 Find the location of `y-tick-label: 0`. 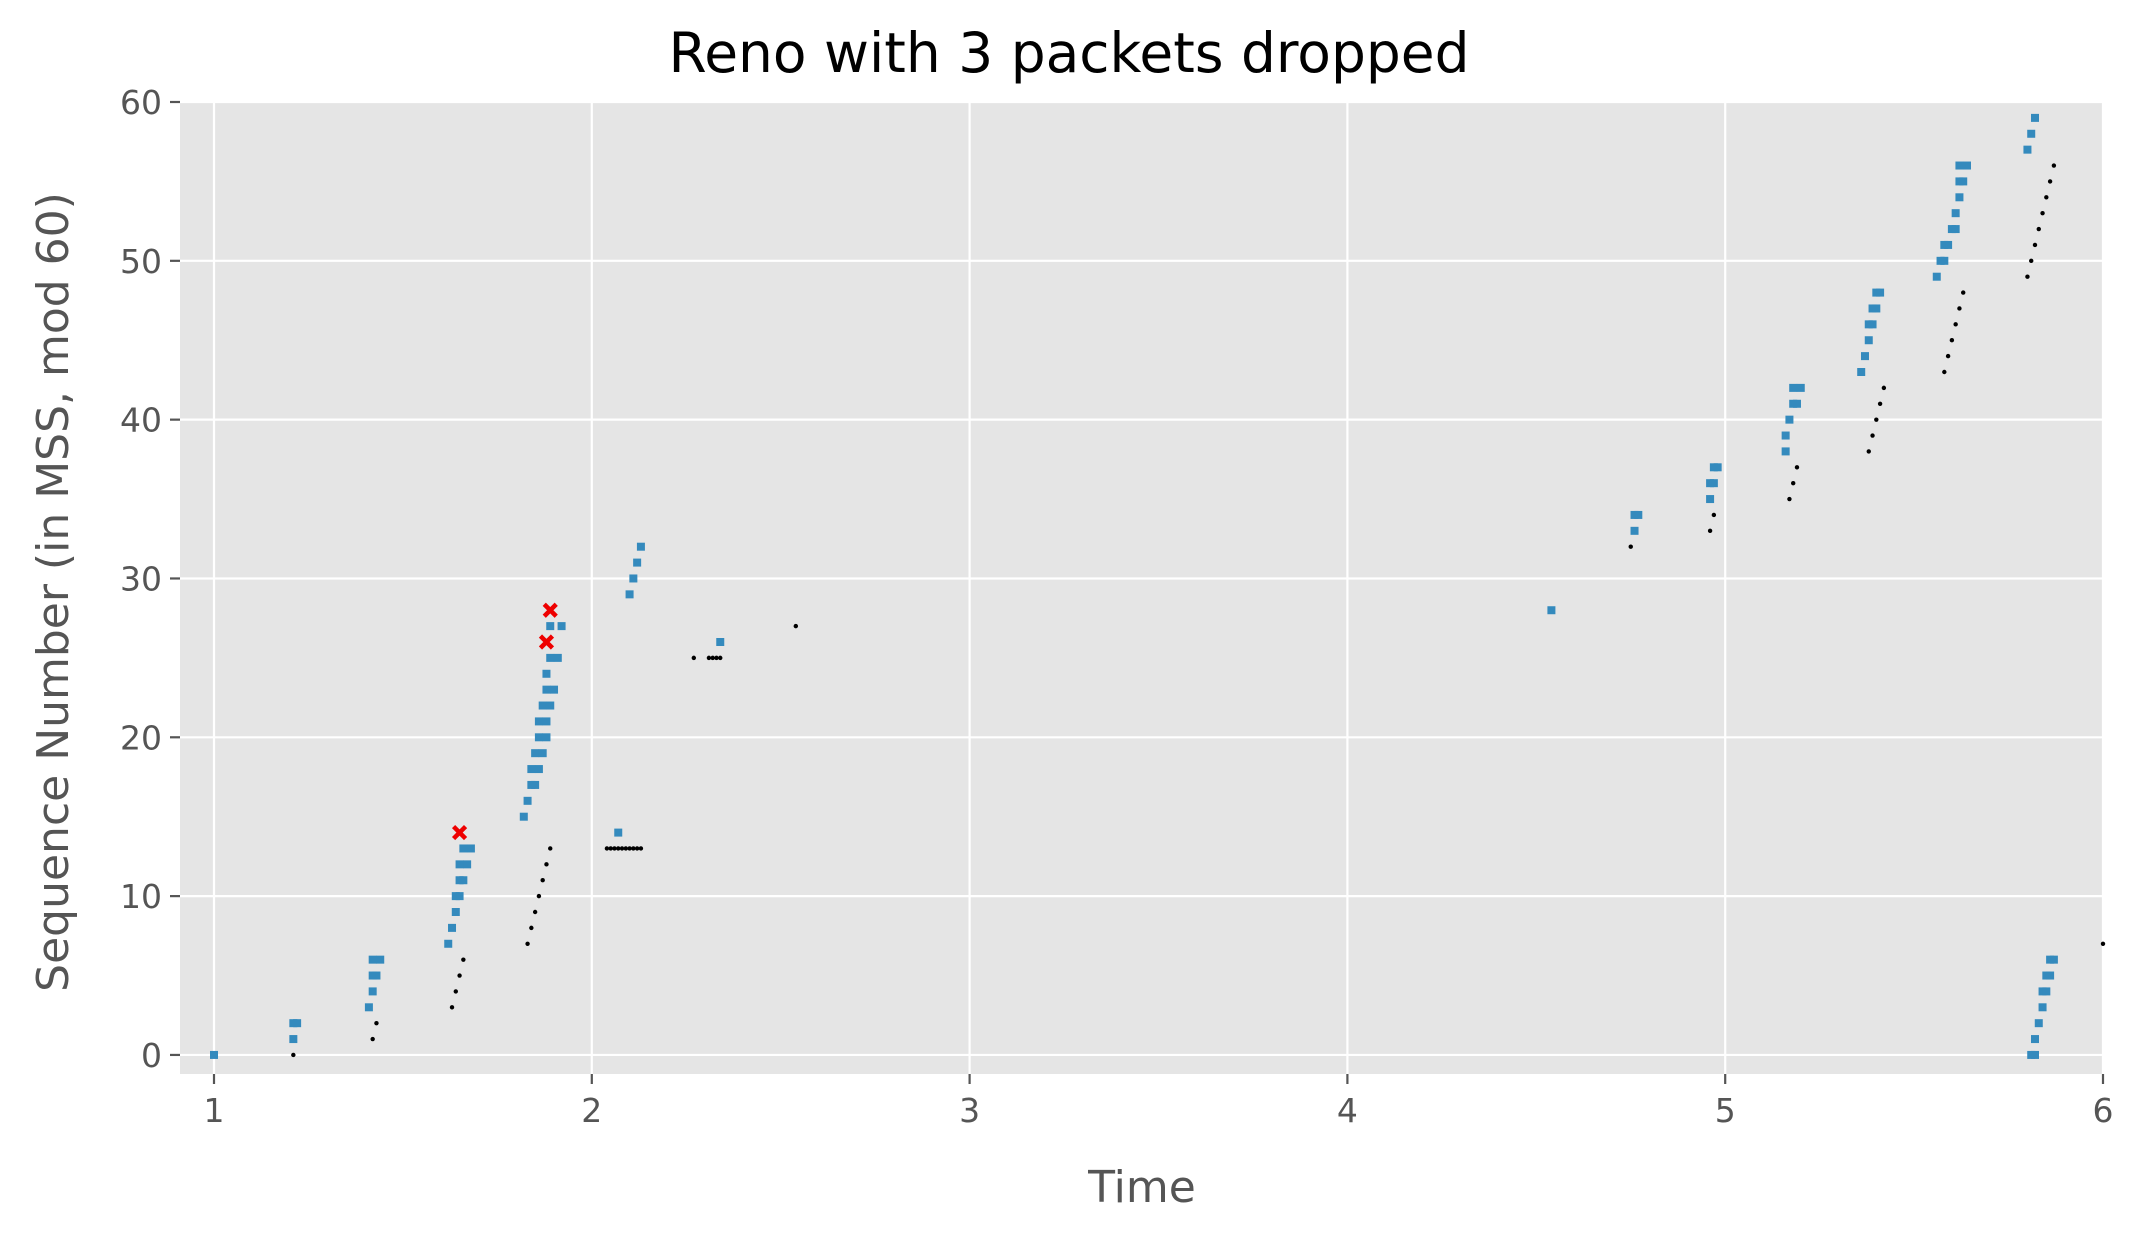

y-tick-label: 0 is located at coordinates (151, 1055).